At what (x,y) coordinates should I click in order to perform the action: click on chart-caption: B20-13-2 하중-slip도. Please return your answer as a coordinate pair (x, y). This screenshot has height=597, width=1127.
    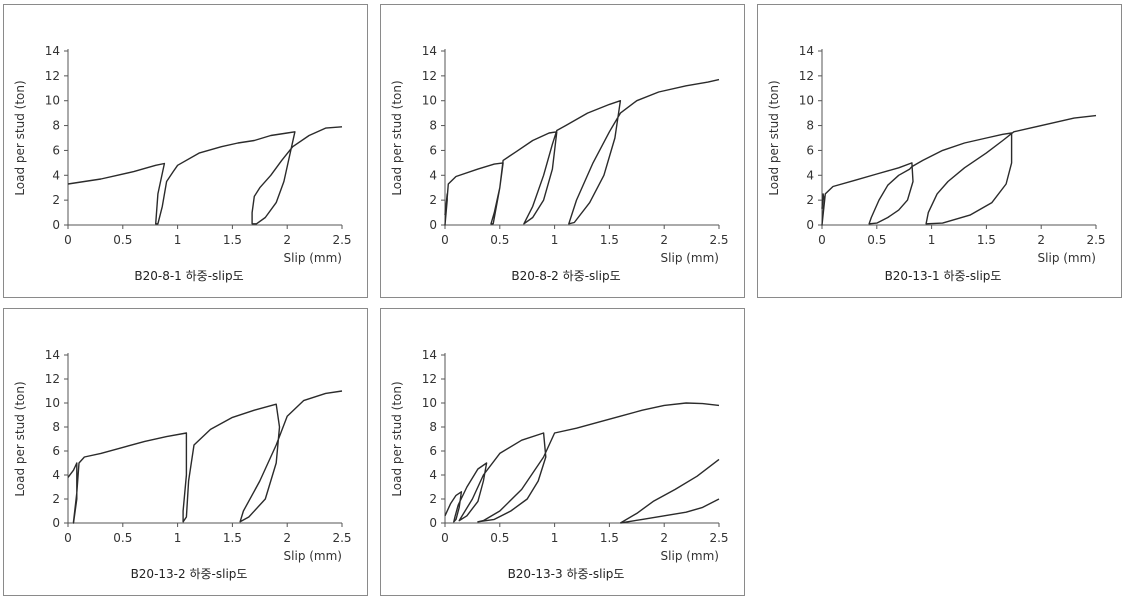
    Looking at the image, I should click on (189, 574).